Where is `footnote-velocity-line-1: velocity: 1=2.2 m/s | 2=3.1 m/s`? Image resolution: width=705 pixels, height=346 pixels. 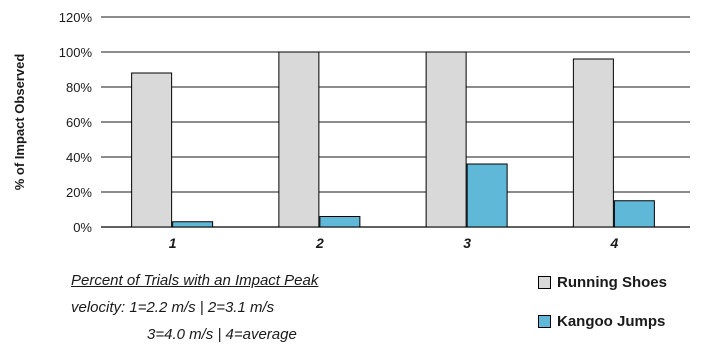
footnote-velocity-line-1: velocity: 1=2.2 m/s | 2=3.1 m/s is located at coordinates (173, 307).